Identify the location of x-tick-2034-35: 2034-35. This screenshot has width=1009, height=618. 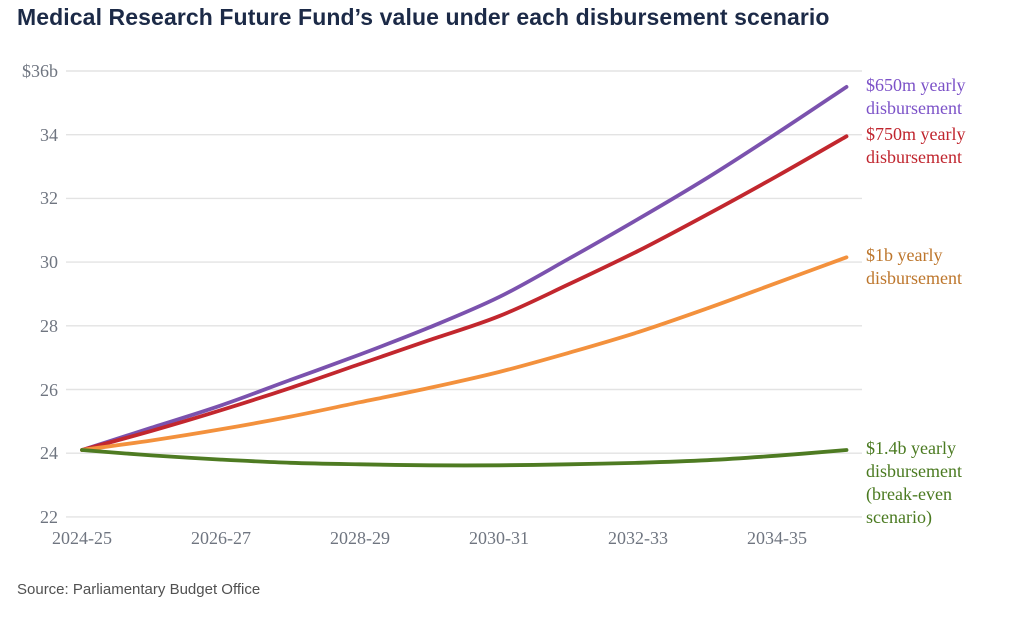
(777, 538).